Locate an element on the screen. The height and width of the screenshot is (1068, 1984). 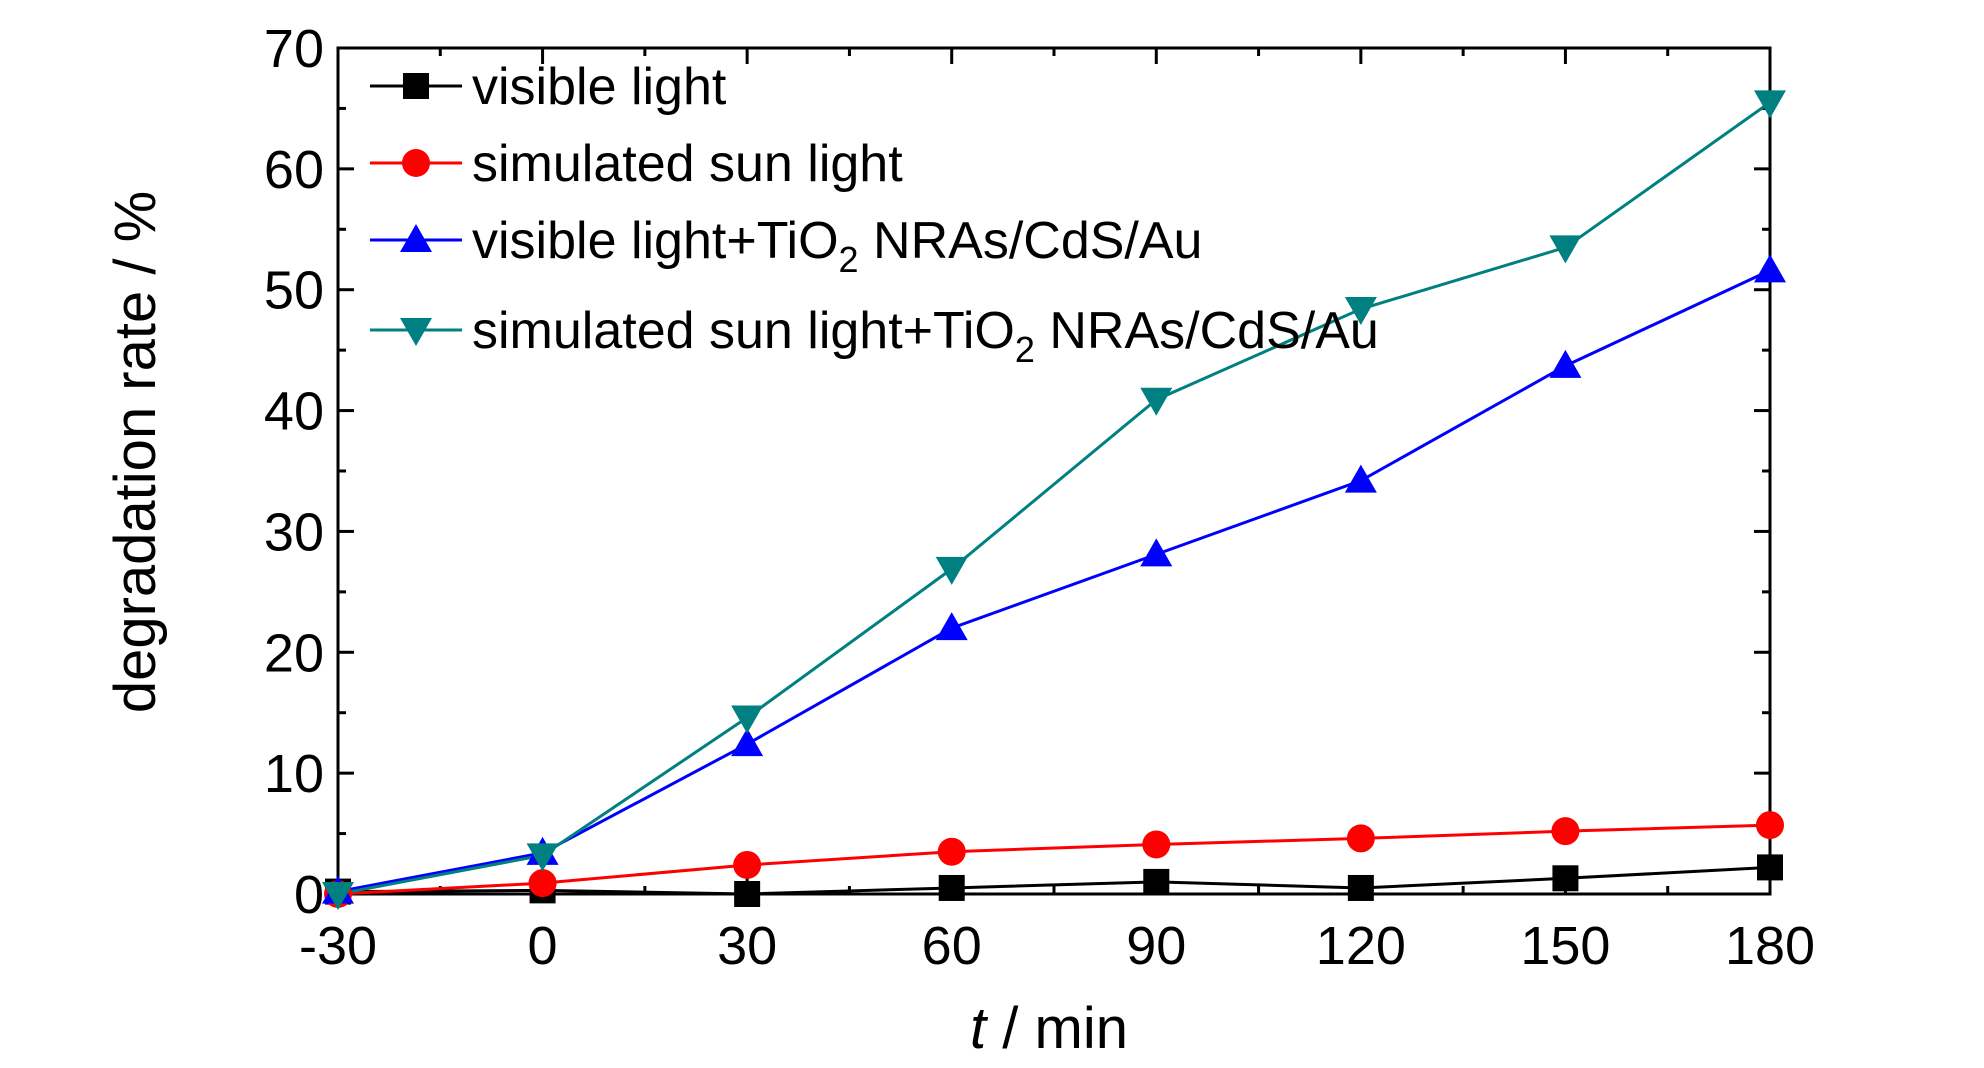
y-tick-label: 20 is located at coordinates (294, 653).